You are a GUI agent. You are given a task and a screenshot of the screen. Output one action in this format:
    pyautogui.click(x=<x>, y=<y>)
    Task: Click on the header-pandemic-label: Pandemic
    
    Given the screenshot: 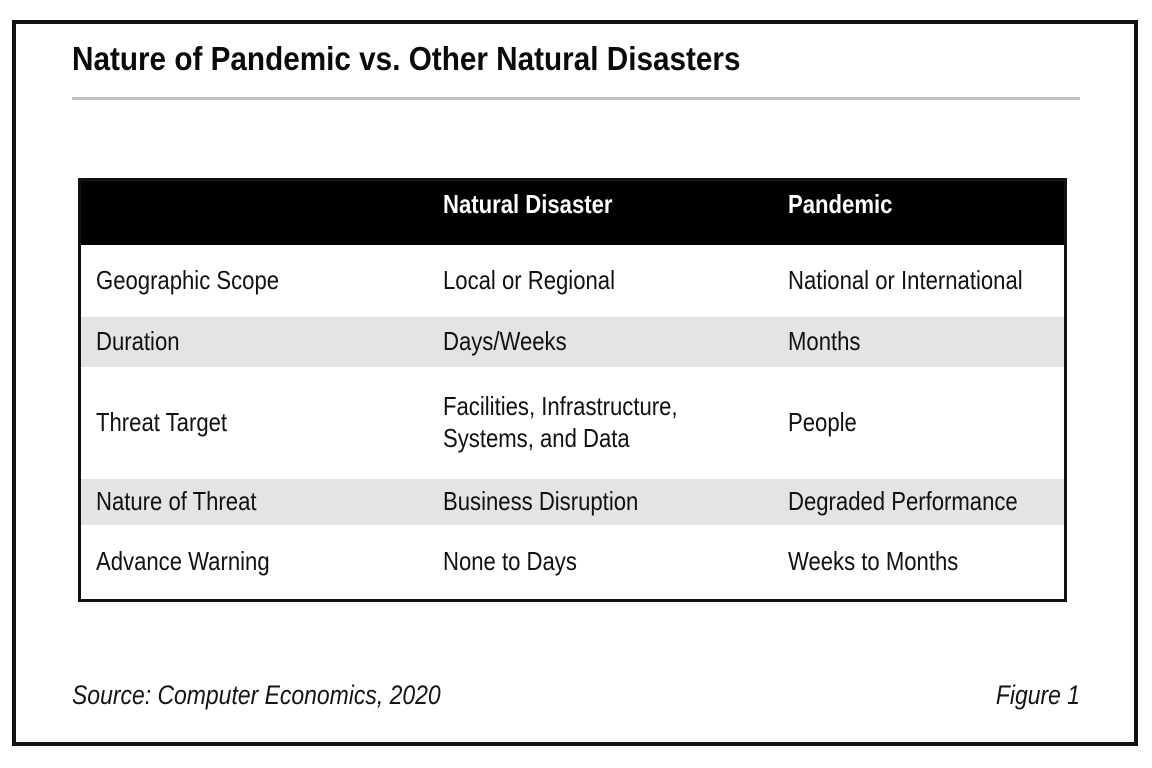 What is the action you would take?
    pyautogui.click(x=840, y=204)
    